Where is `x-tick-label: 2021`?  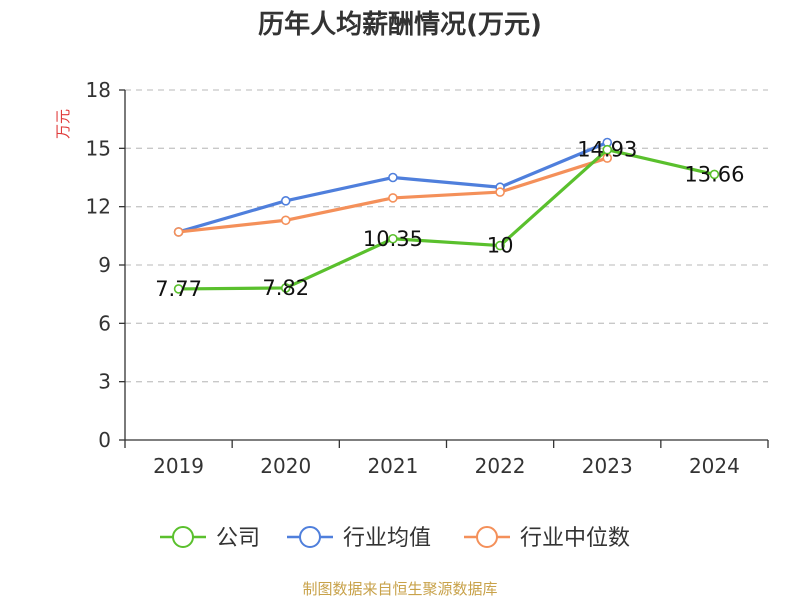 x-tick-label: 2021 is located at coordinates (392, 466).